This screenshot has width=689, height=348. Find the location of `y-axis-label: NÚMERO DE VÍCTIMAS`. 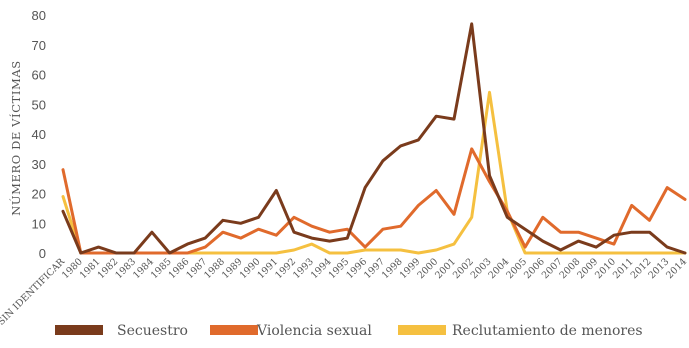

y-axis-label: NÚMERO DE VÍCTIMAS is located at coordinates (16, 138).